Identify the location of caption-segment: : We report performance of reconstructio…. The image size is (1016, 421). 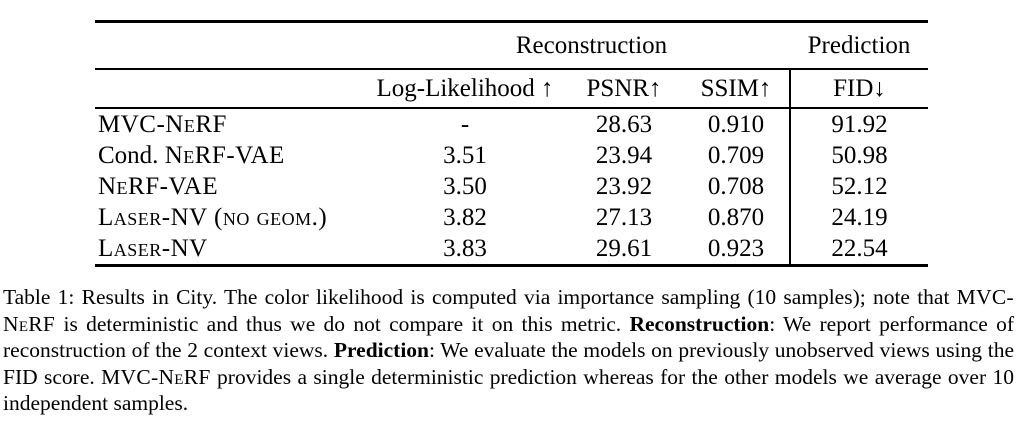
(508, 337).